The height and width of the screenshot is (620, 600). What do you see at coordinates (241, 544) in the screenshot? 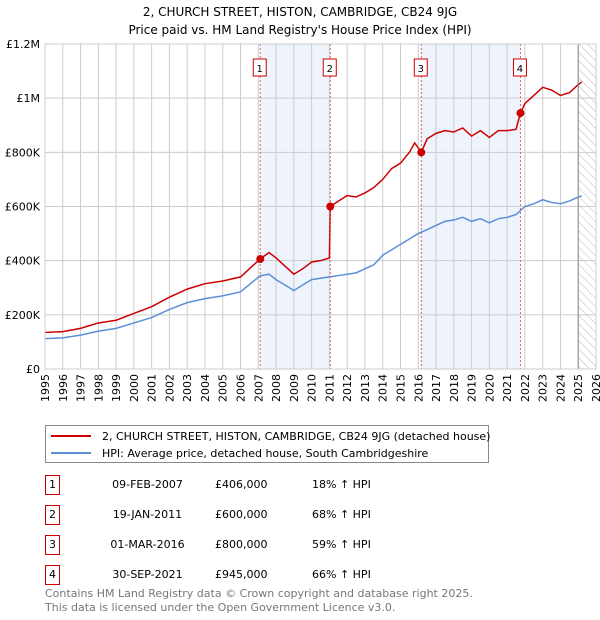
I see `sale-price: £800,000` at bounding box center [241, 544].